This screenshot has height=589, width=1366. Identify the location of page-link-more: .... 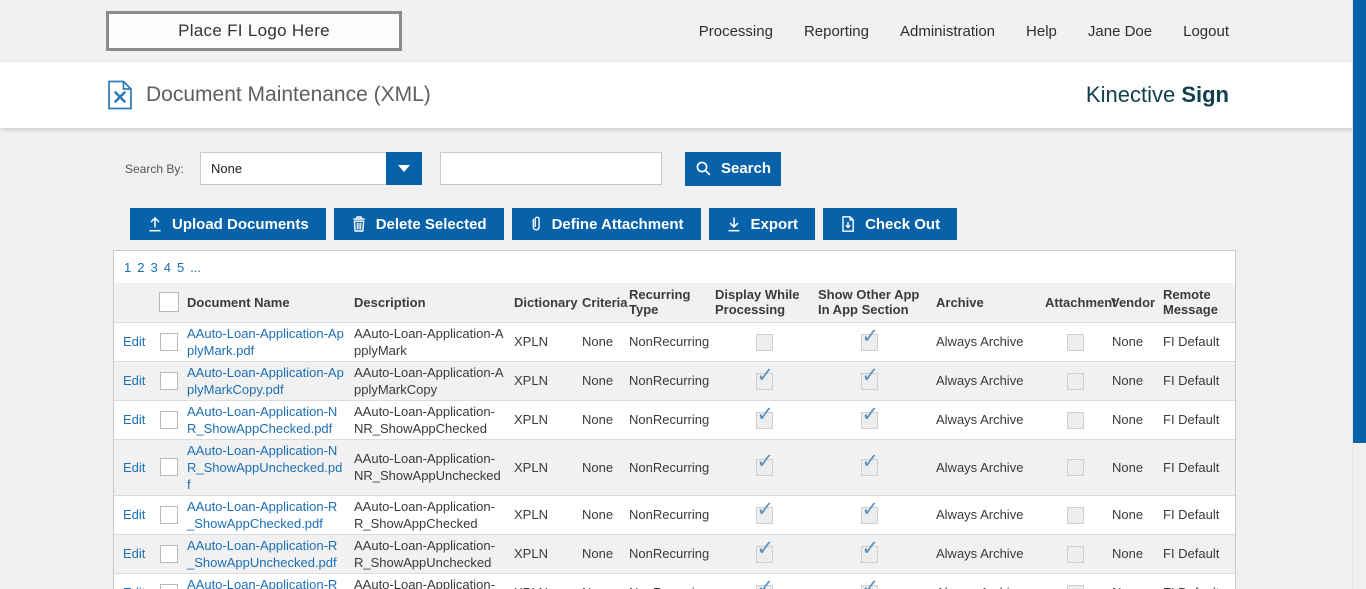
(196, 267).